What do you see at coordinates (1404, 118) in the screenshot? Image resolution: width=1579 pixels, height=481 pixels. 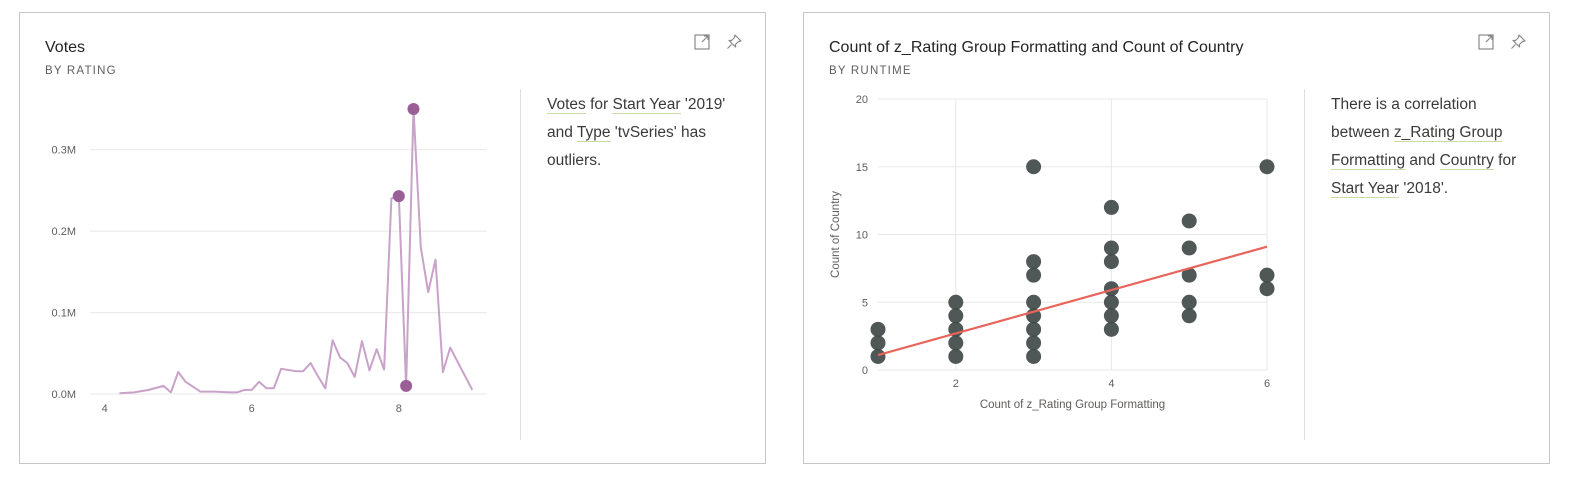 I see `insight-text-segment: There is a correlation between` at bounding box center [1404, 118].